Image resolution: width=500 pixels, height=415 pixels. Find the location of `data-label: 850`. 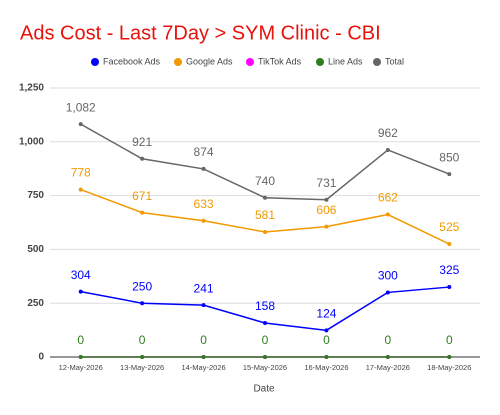

data-label: 850 is located at coordinates (449, 157).